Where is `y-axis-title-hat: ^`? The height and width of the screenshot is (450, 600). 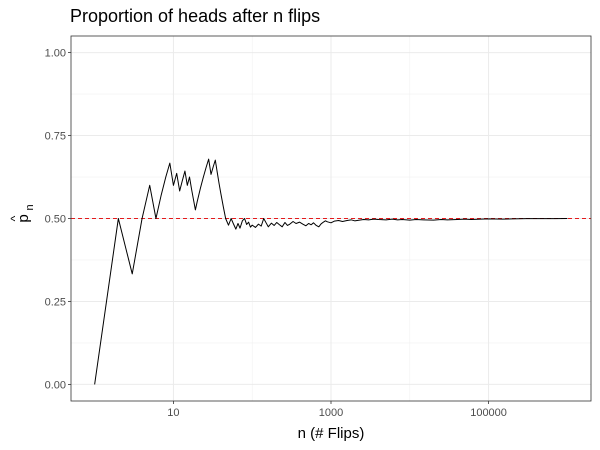 y-axis-title-hat: ^ is located at coordinates (15, 218).